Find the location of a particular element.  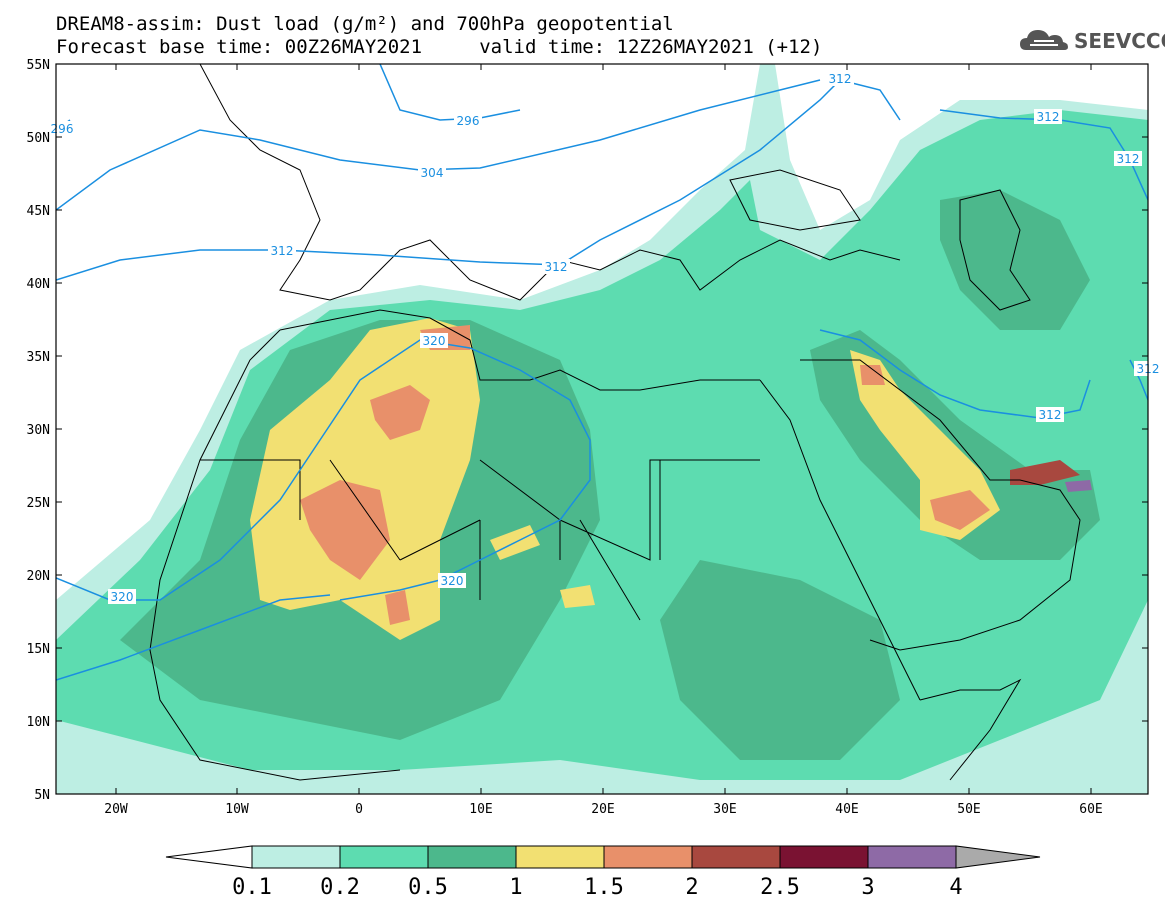

colorbar-tick-label: 1.5 is located at coordinates (604, 887).